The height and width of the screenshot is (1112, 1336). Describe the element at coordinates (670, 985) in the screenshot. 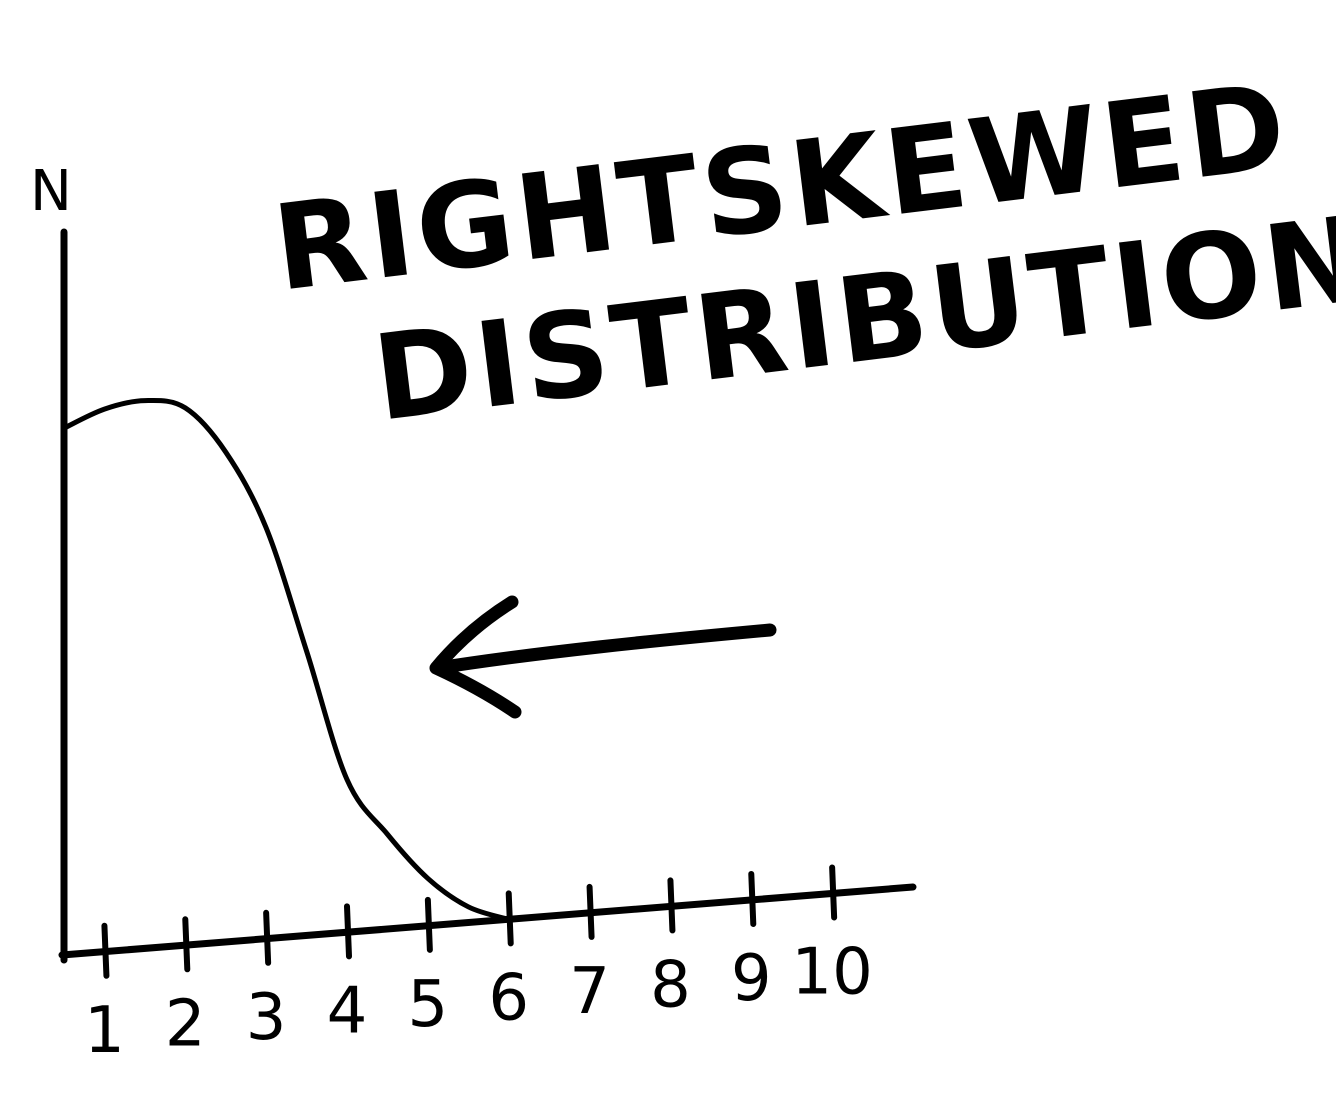

I see `x-tick-label: 8` at that location.